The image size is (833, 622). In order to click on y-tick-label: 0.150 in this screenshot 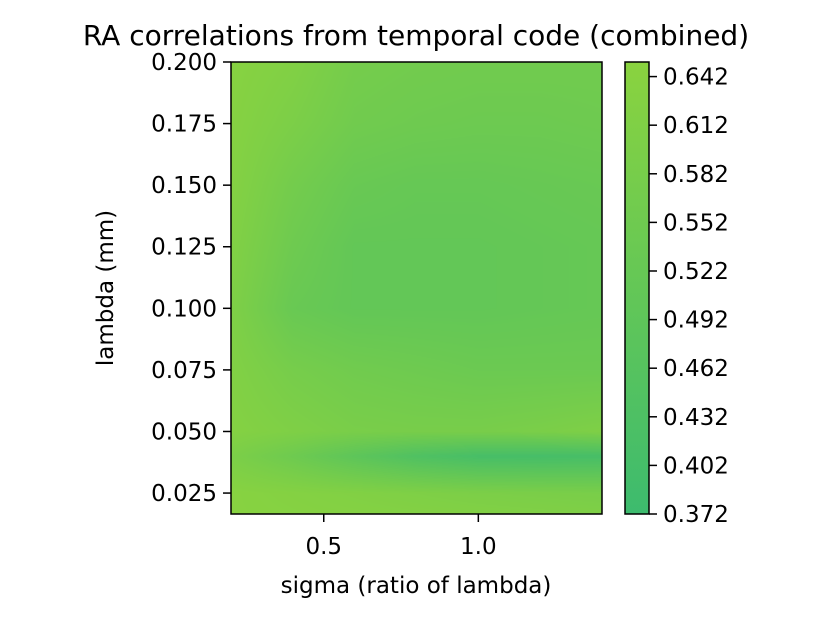, I will do `click(184, 186)`.